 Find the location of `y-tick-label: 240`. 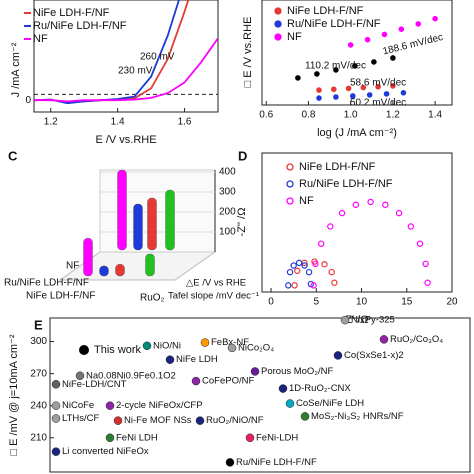

y-tick-label: 240 is located at coordinates (38, 405).